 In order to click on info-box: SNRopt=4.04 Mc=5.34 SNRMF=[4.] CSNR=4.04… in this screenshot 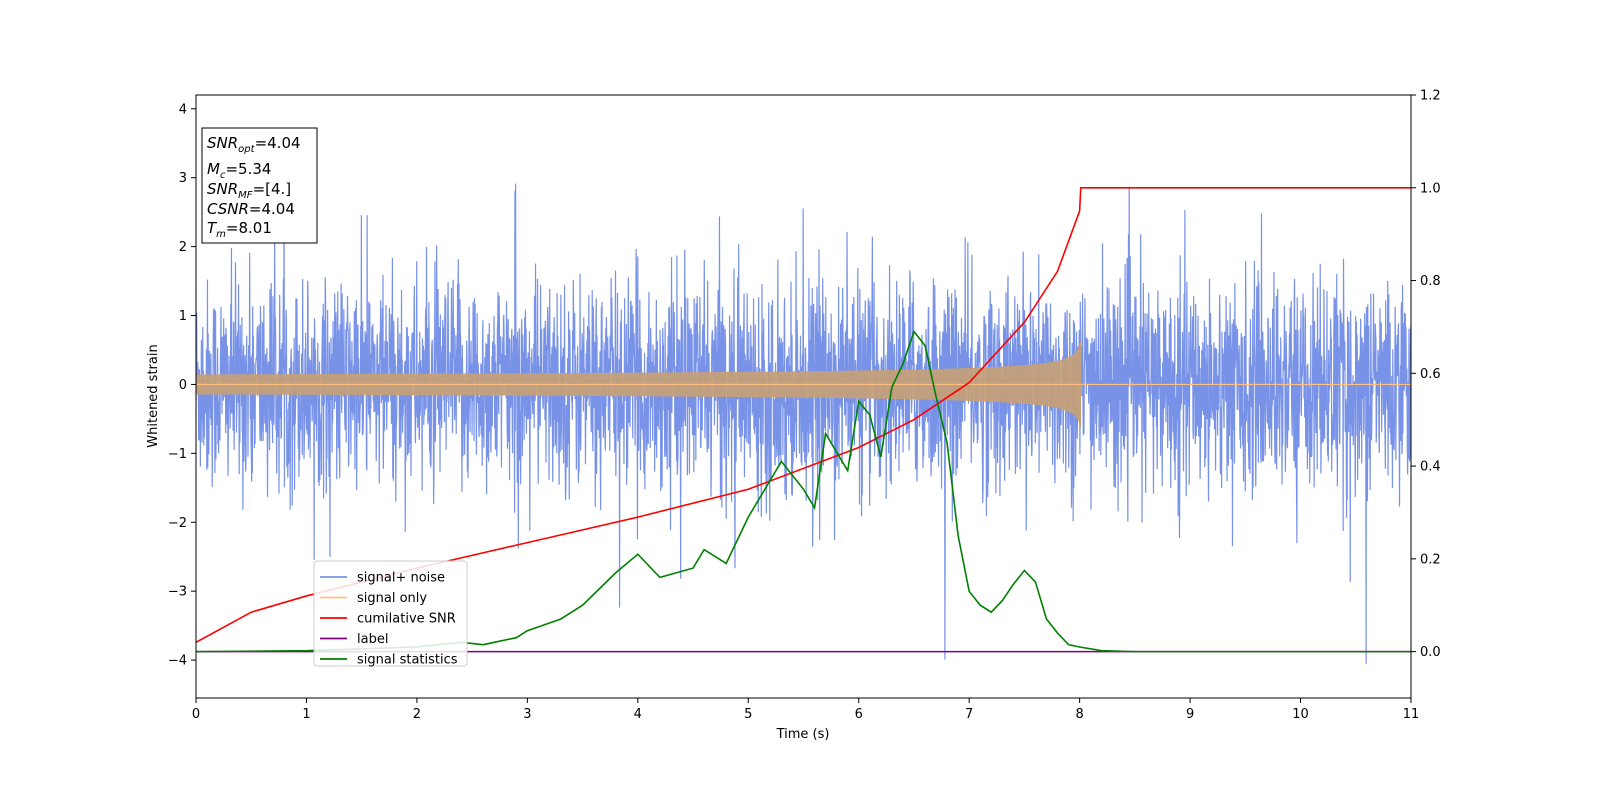, I will do `click(259, 185)`.